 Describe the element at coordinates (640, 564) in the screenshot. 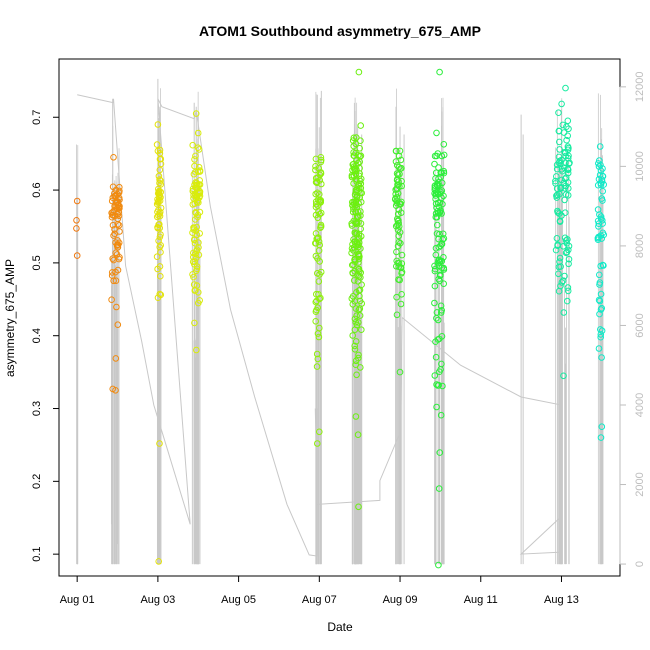

I see `y2-tick-label: 0` at that location.